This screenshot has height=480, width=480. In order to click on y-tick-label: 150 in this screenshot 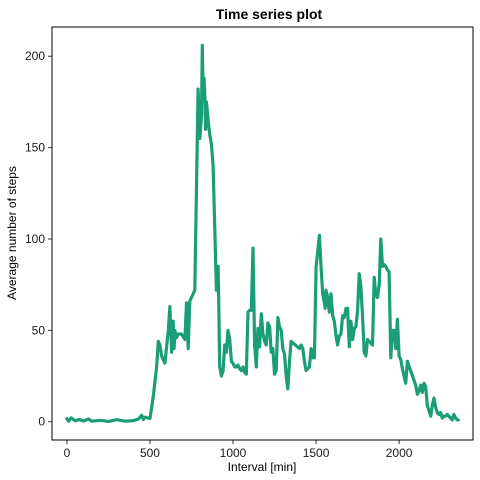, I will do `click(35, 148)`.